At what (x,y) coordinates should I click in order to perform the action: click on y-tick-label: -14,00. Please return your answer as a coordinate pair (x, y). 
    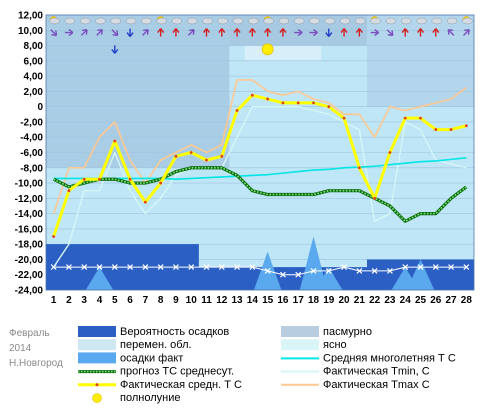
    Looking at the image, I should click on (29, 214).